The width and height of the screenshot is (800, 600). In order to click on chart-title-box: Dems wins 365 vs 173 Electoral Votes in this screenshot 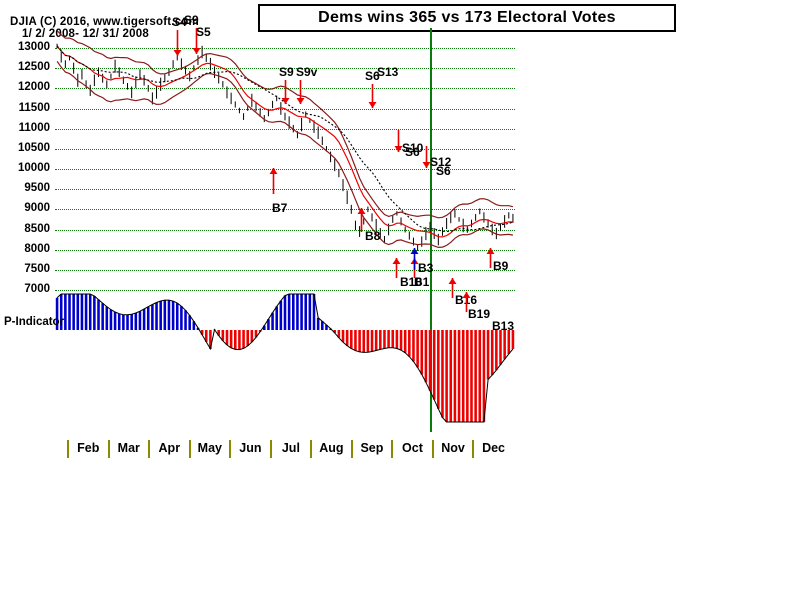, I will do `click(467, 18)`.